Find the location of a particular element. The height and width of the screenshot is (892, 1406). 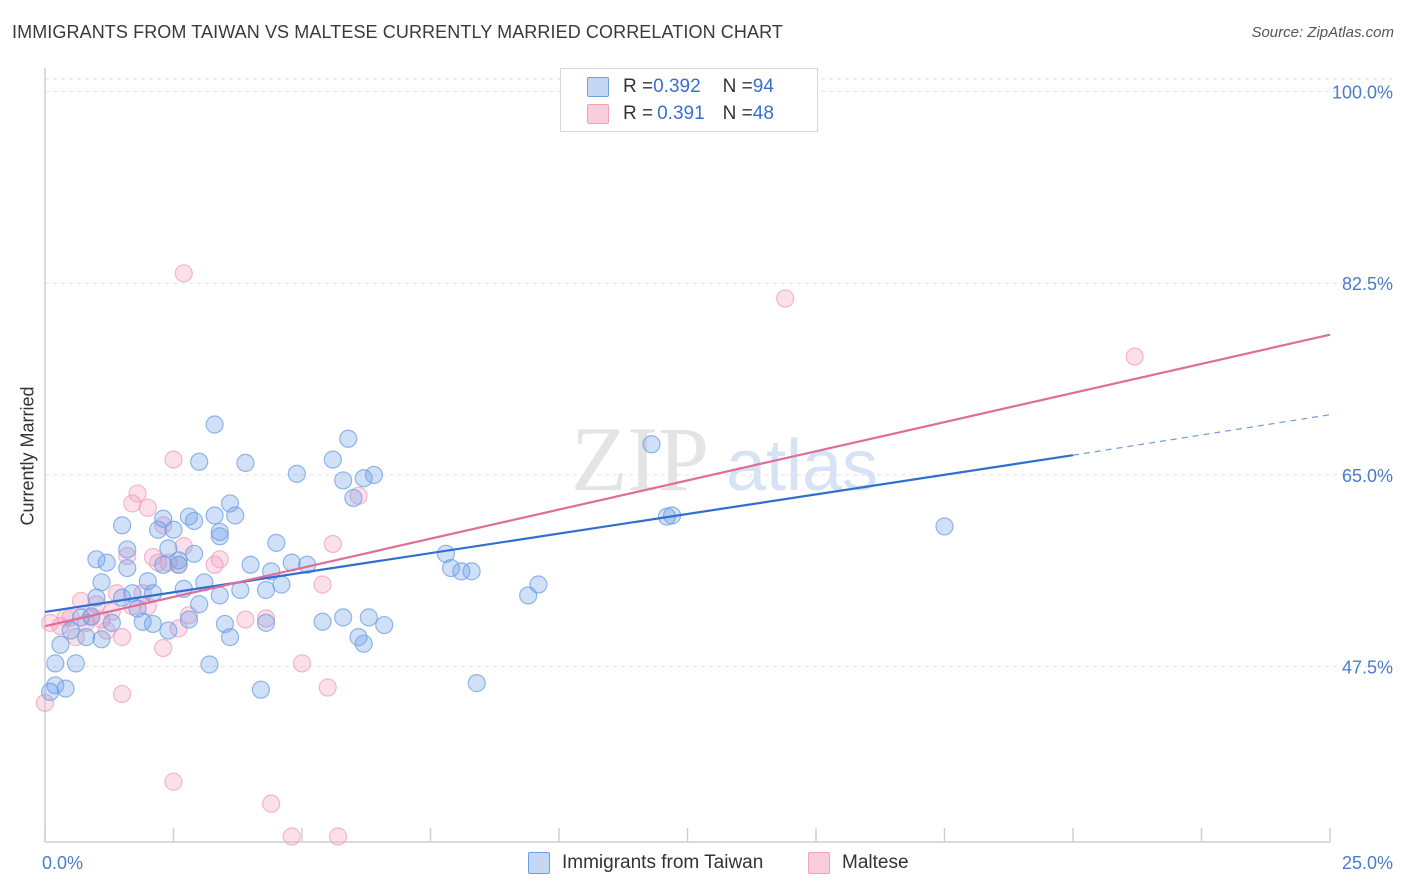

legend-label-taiwan: Immigrants from Taiwan is located at coordinates (663, 862).